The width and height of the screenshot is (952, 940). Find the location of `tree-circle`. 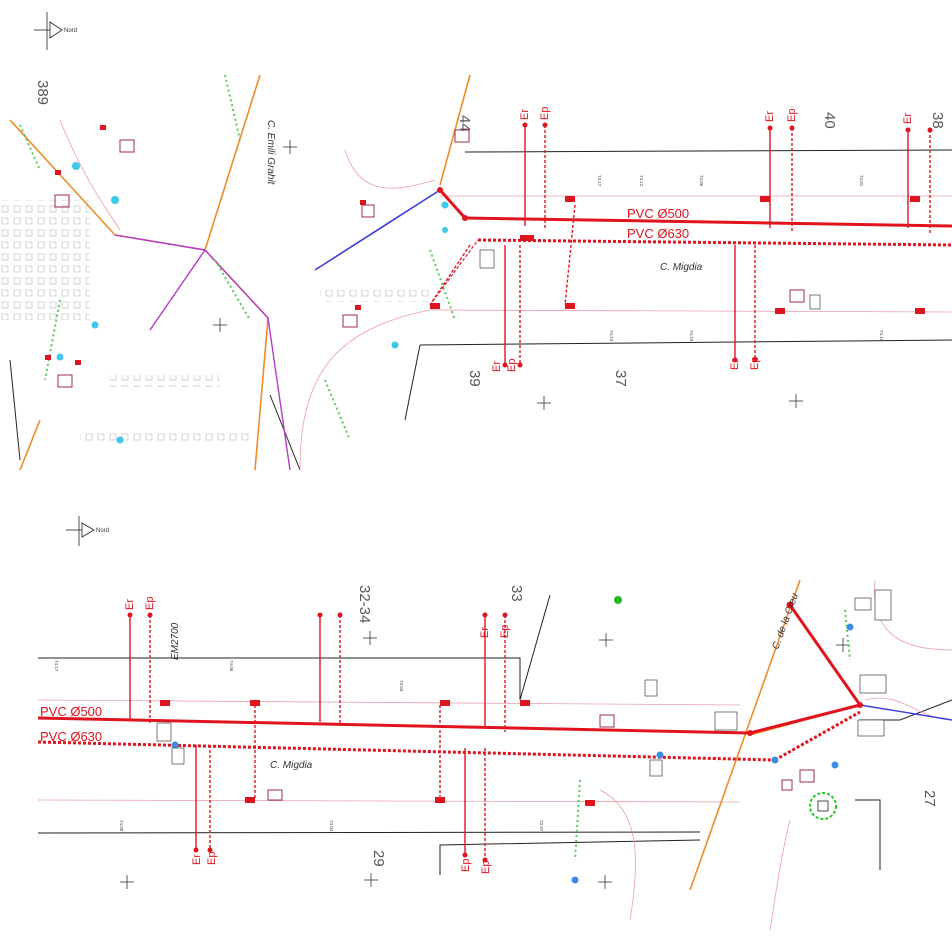

tree-circle is located at coordinates (823, 806).